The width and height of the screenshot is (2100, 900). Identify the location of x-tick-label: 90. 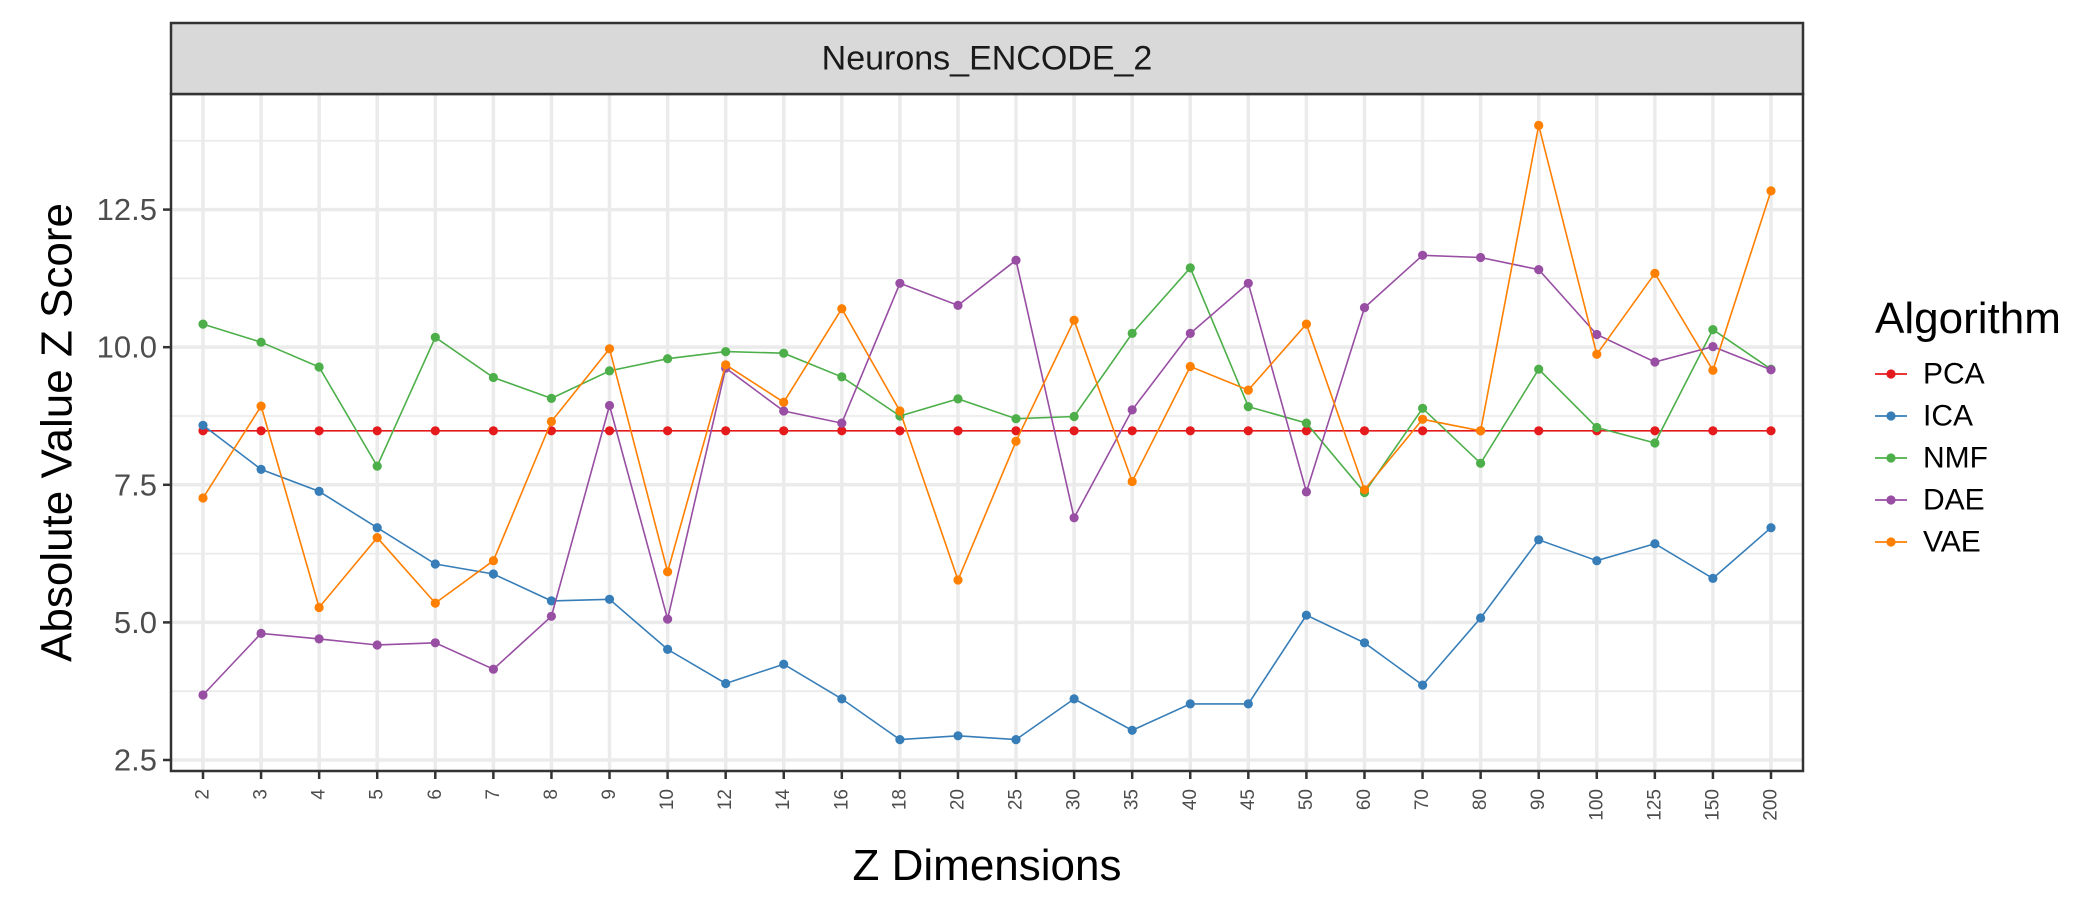
(1538, 799).